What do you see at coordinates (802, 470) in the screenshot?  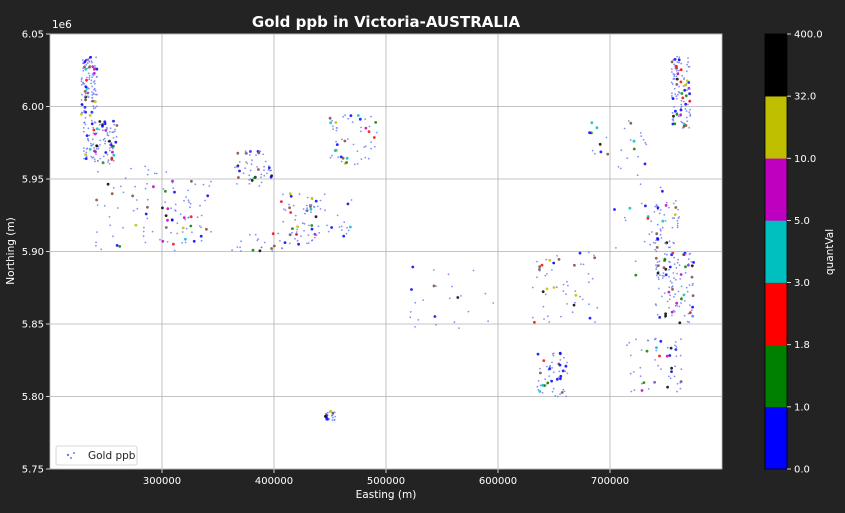 I see `colorbar-tick-label: 0.0` at bounding box center [802, 470].